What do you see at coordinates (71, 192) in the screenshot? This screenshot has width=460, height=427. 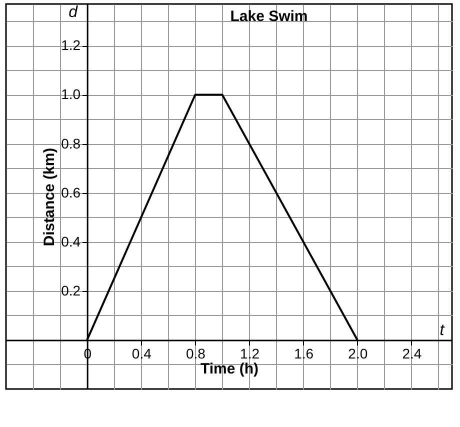 I see `y-tick-label: 0.6` at bounding box center [71, 192].